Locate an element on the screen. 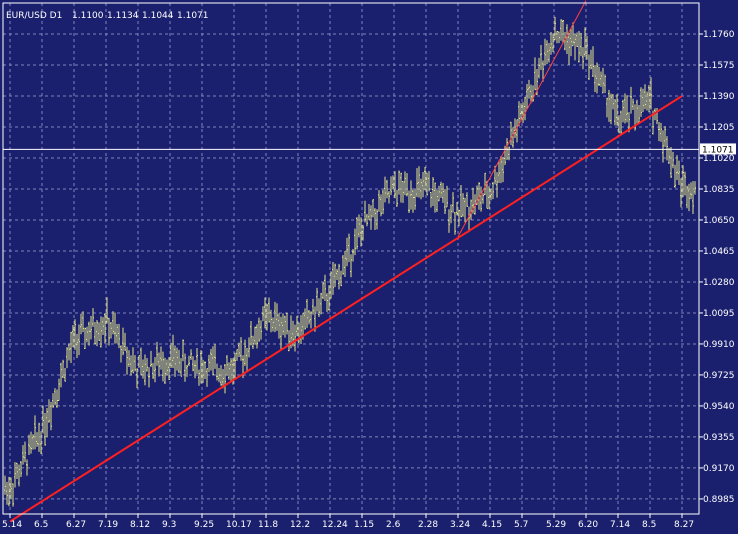 The image size is (738, 534). x-tick-label: 10.17 is located at coordinates (239, 525).